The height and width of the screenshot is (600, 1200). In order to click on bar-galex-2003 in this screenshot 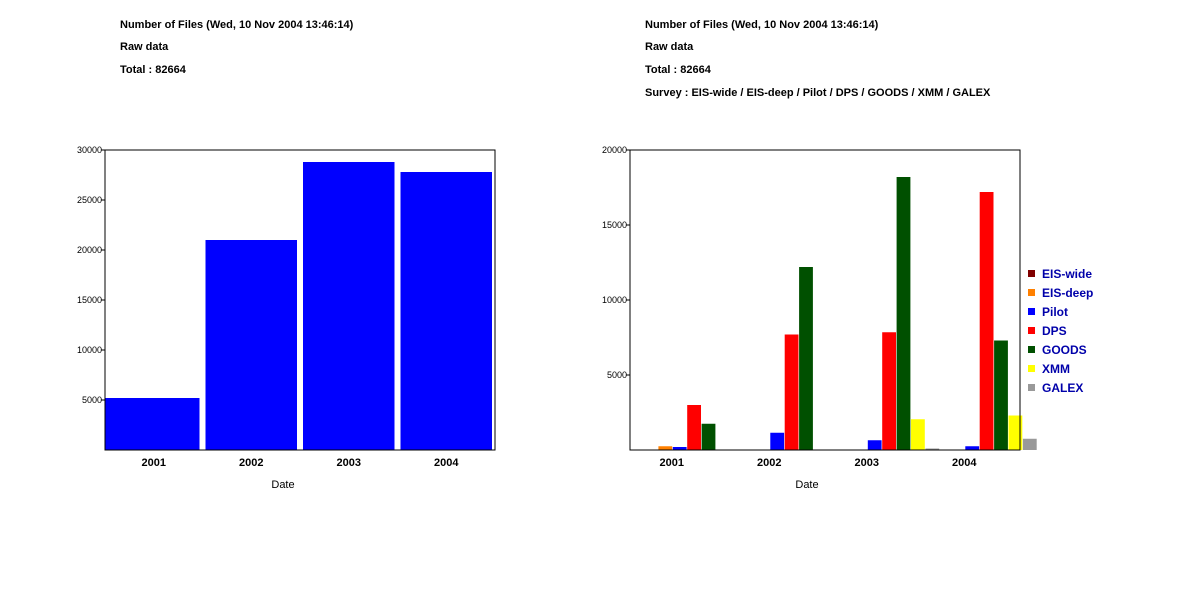, I will do `click(932, 449)`.